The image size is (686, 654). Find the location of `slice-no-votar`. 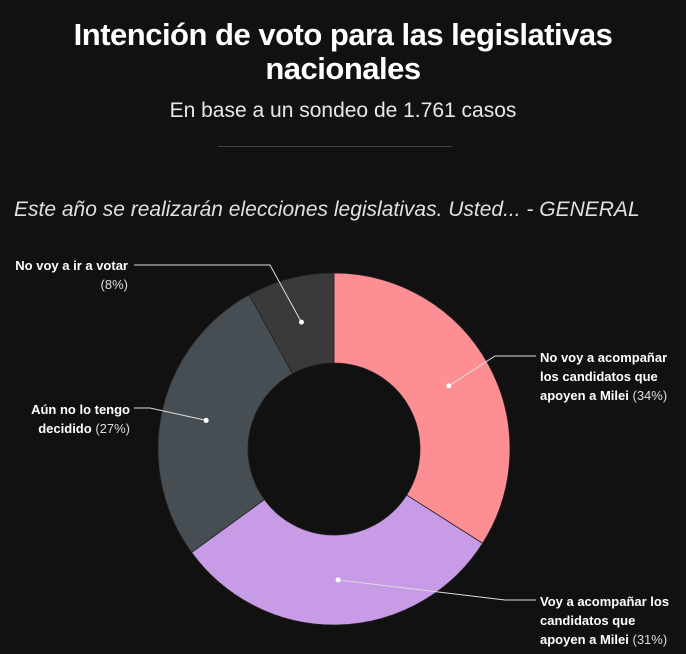

slice-no-votar is located at coordinates (291, 323).